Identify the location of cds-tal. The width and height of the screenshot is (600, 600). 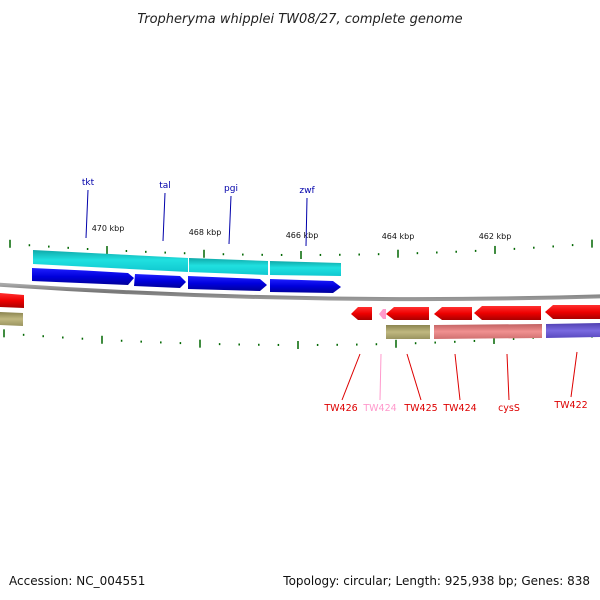
(160, 281).